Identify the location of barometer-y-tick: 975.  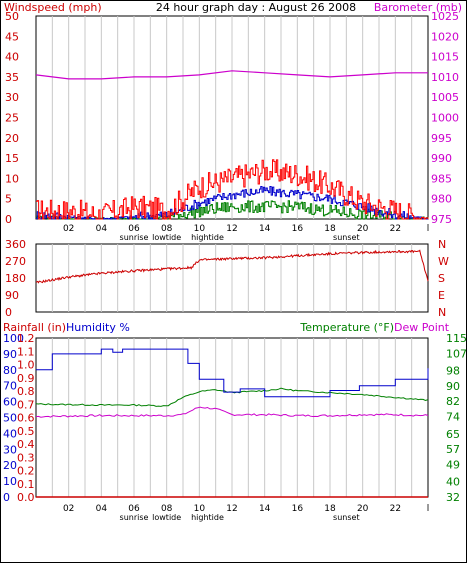
(441, 219).